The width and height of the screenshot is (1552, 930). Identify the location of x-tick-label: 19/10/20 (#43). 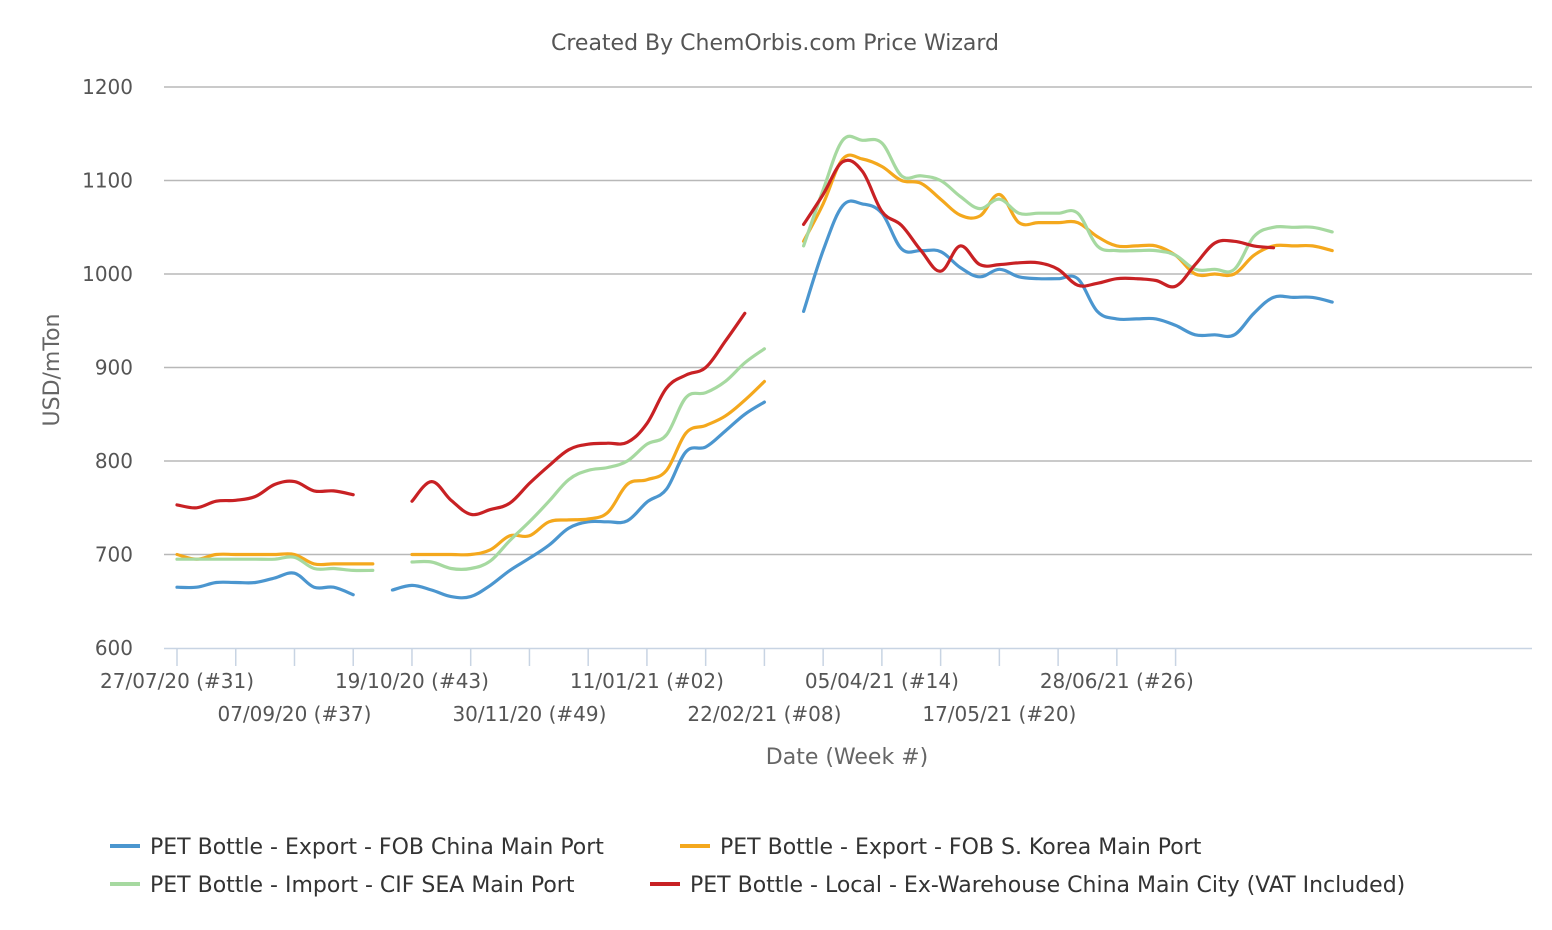
(412, 681).